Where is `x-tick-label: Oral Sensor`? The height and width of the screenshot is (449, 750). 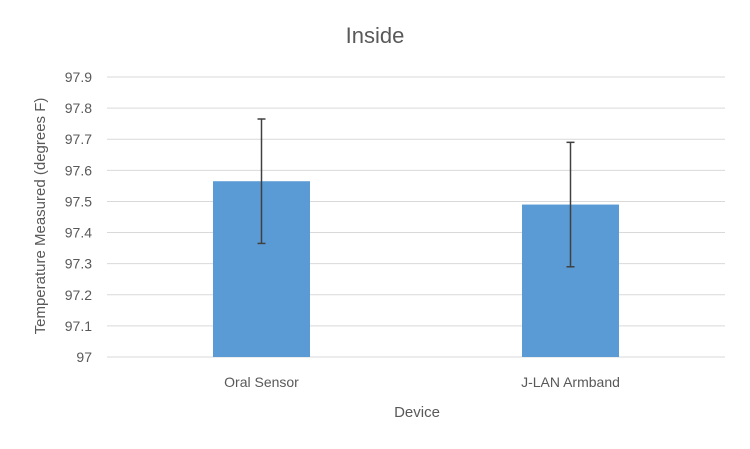
x-tick-label: Oral Sensor is located at coordinates (261, 382).